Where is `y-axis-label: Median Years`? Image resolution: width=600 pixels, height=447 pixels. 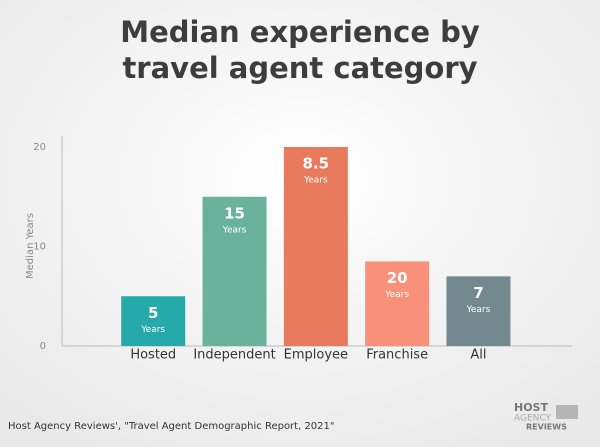 y-axis-label: Median Years is located at coordinates (30, 246).